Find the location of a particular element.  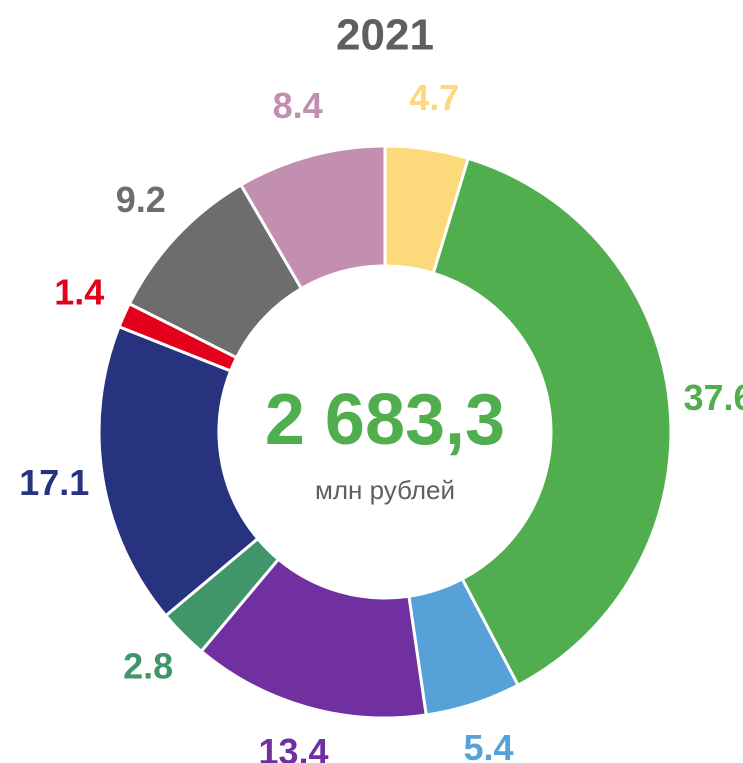

data-label: 2.8 is located at coordinates (148, 665).